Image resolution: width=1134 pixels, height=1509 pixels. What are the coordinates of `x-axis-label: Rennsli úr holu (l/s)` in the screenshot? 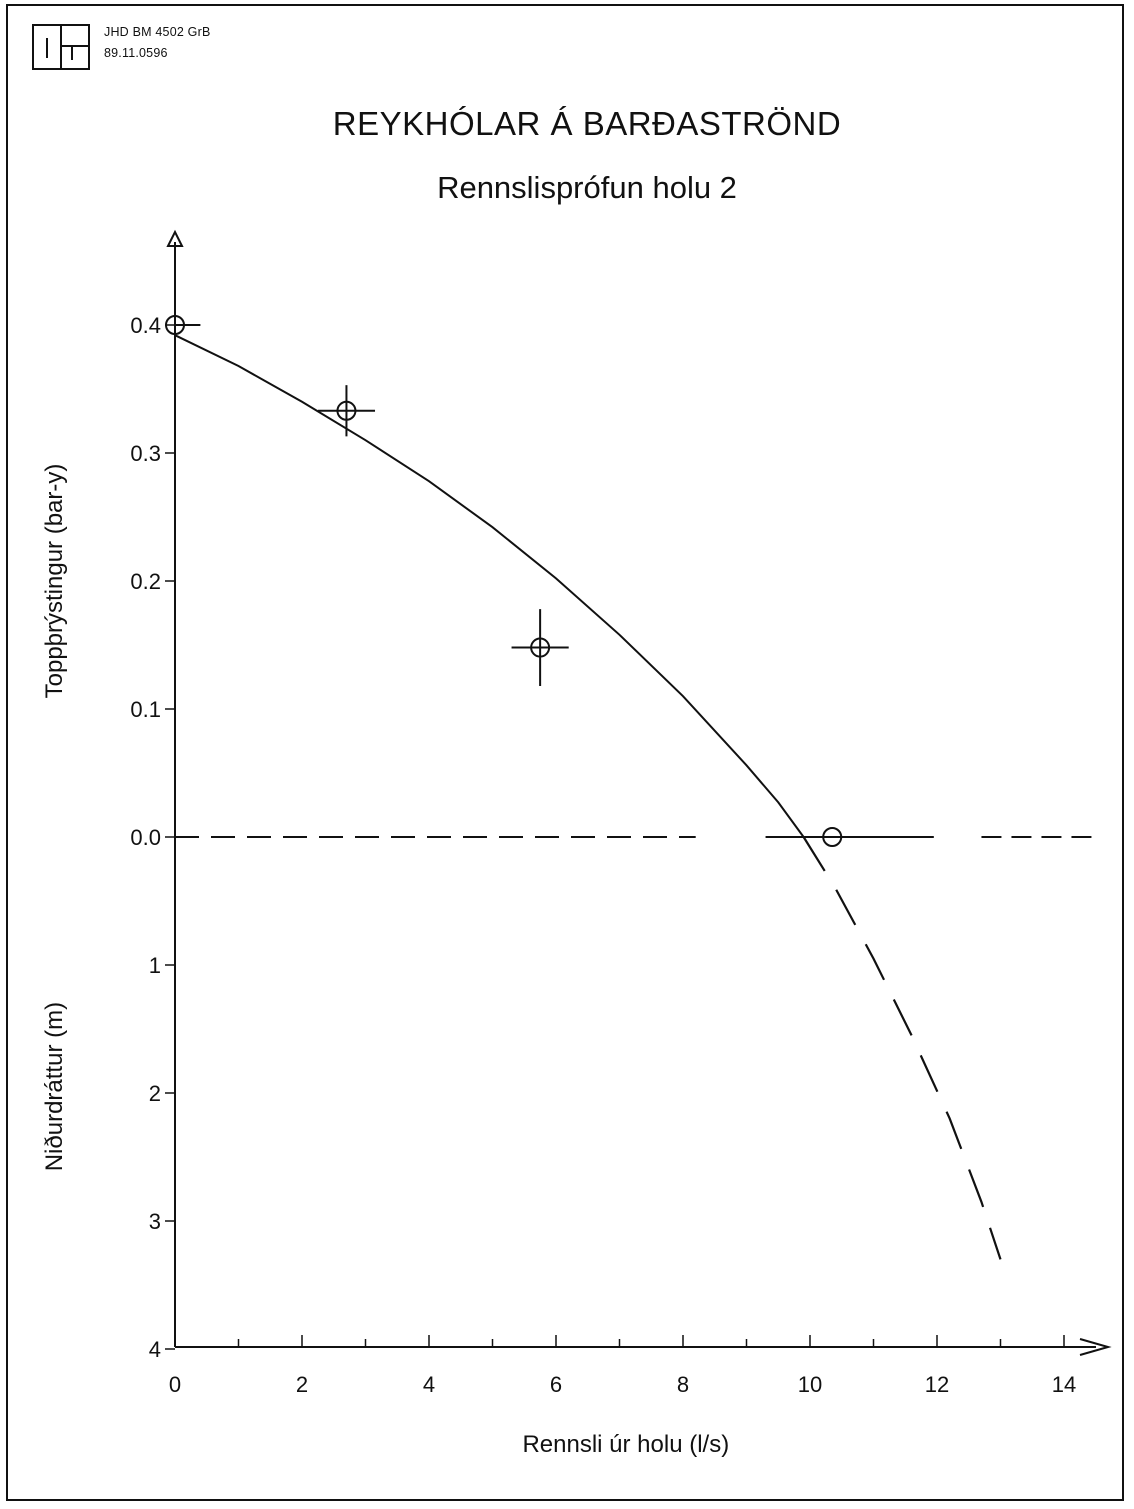 It's located at (625, 1444).